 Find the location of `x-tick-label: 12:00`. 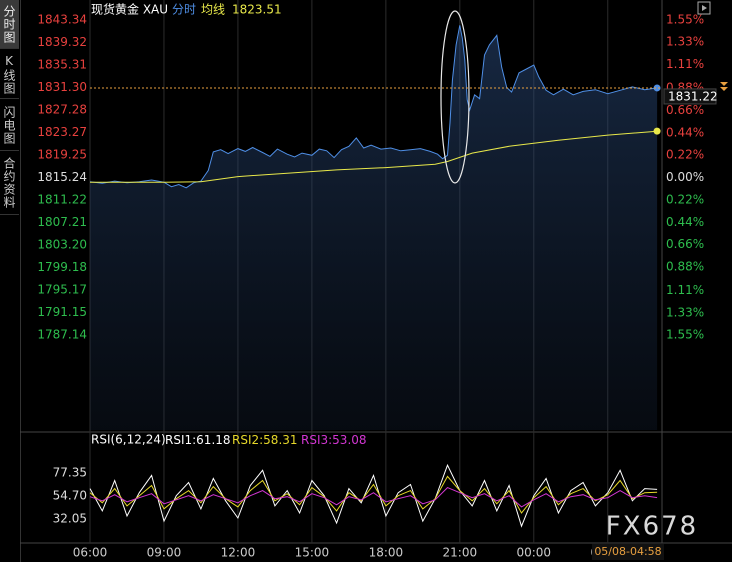

x-tick-label: 12:00 is located at coordinates (238, 553).